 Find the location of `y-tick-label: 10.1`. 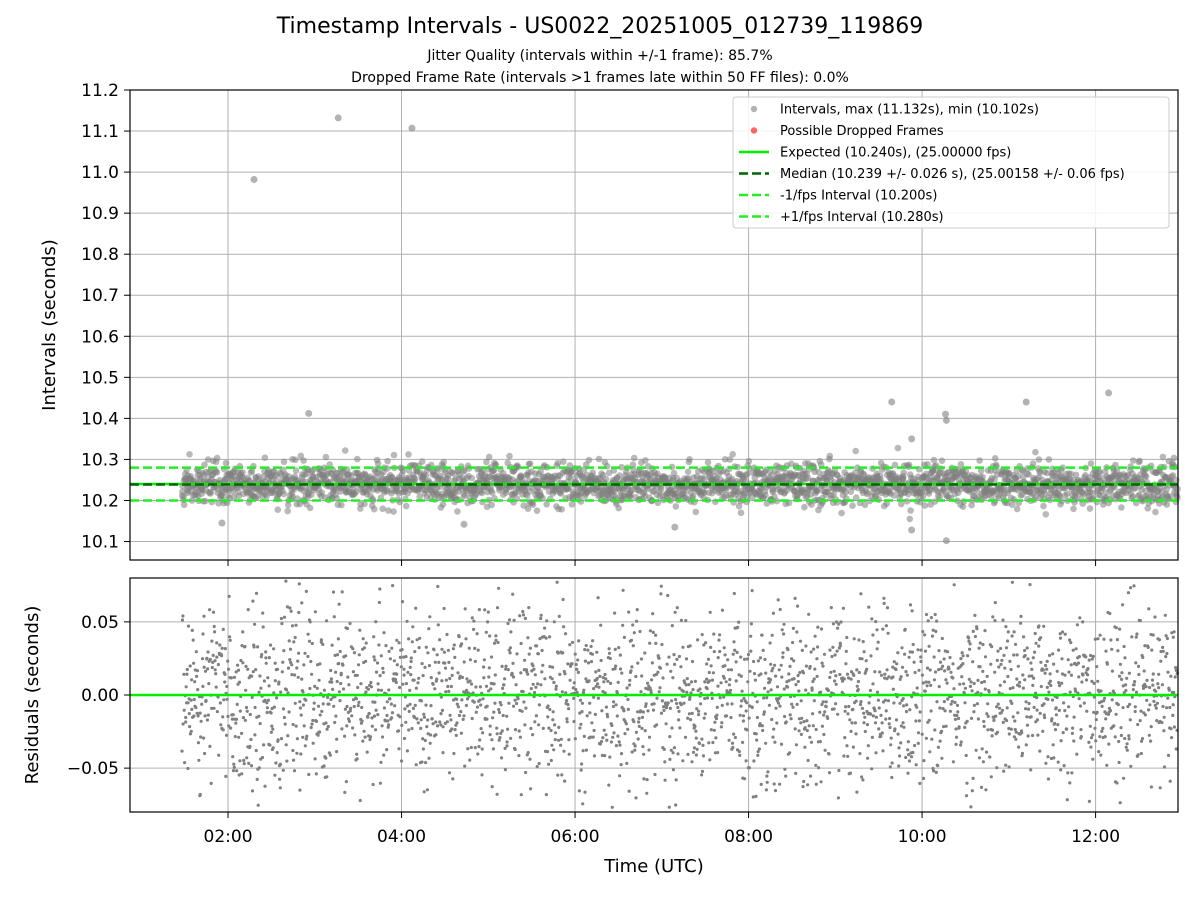

y-tick-label: 10.1 is located at coordinates (100, 543).